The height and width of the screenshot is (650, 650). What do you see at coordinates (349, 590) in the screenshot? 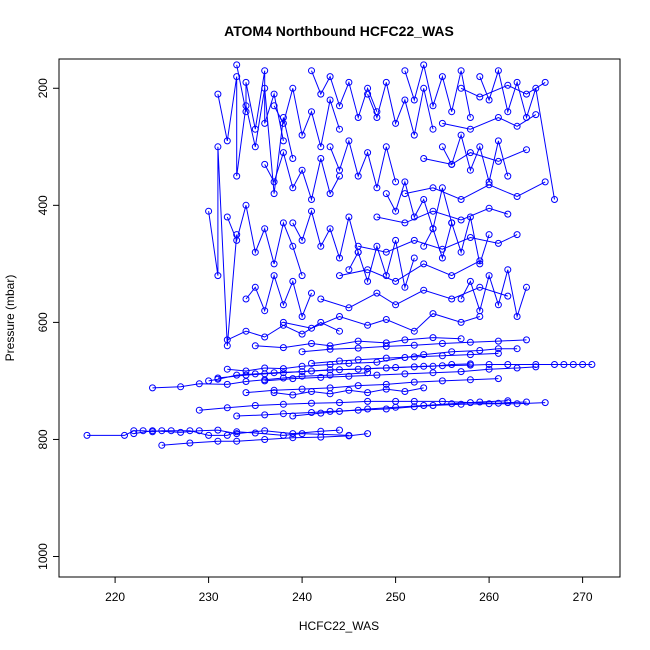
I see `x-axis: 220 230 240 250 260 270` at bounding box center [349, 590].